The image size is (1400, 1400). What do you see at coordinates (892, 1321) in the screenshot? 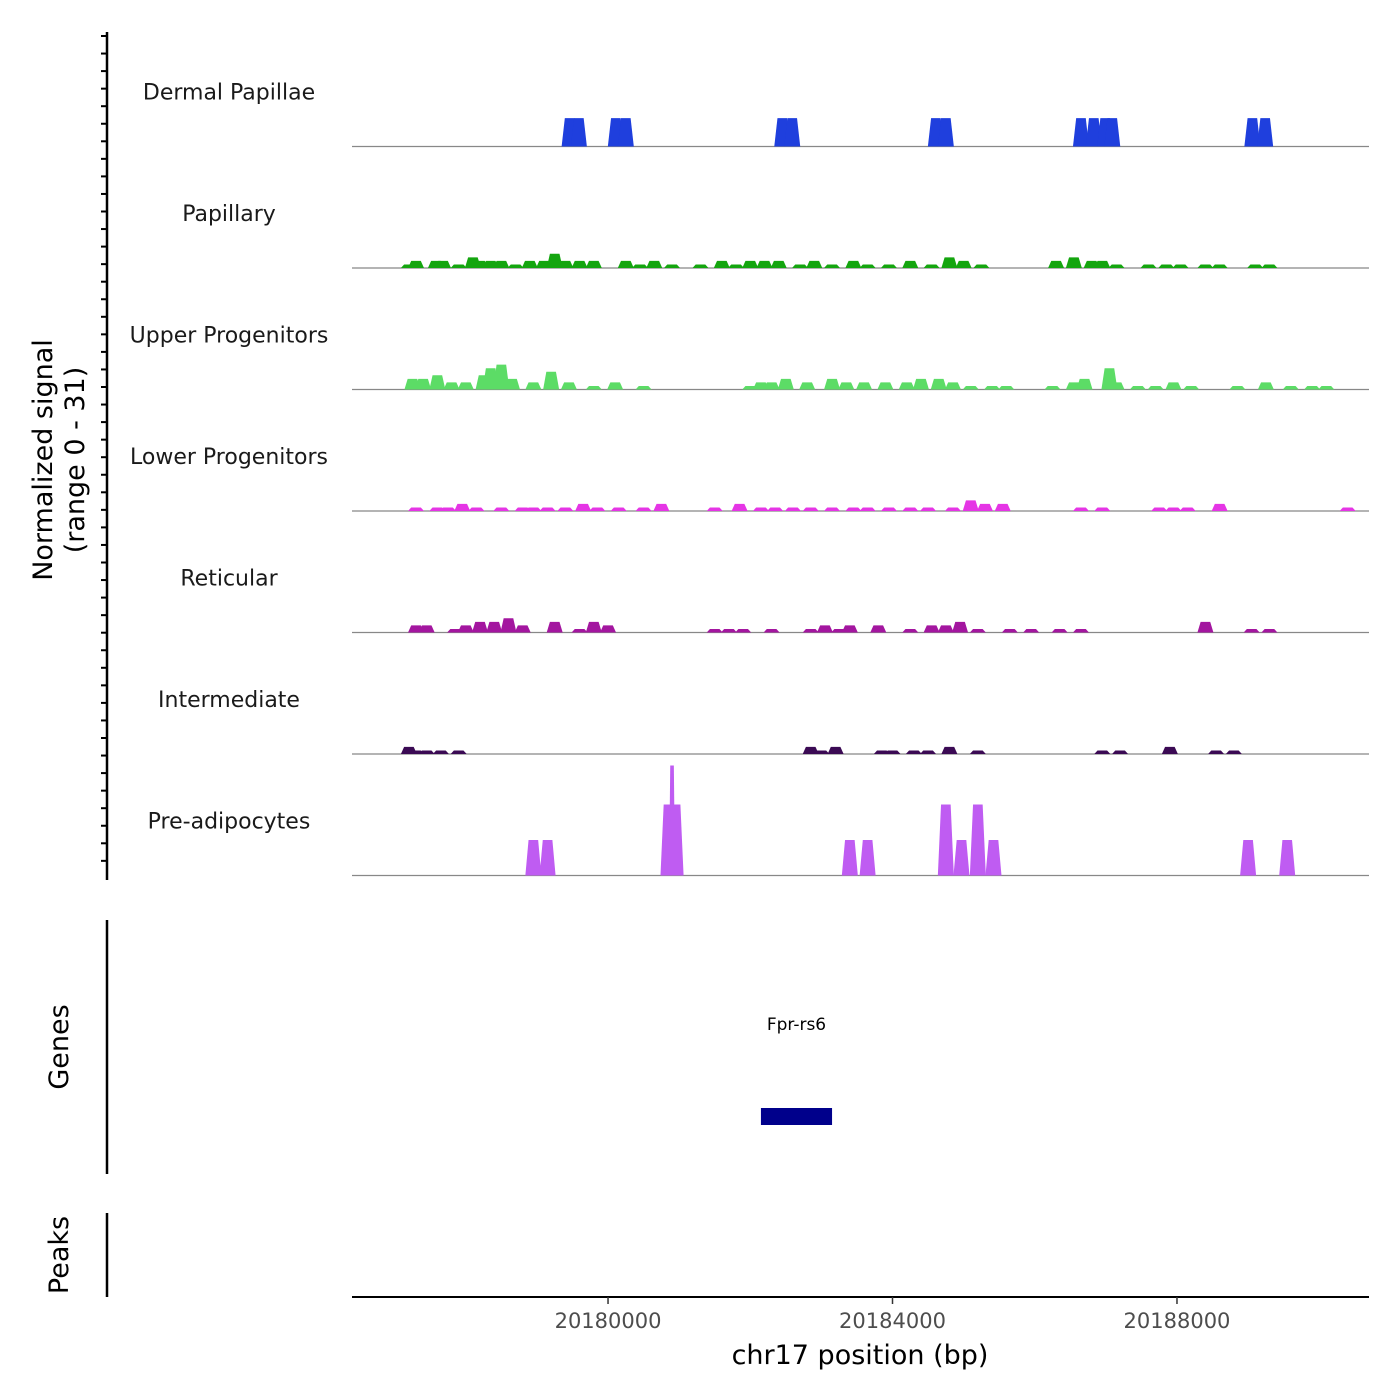
I see `x-tick-label: 20184000` at bounding box center [892, 1321].